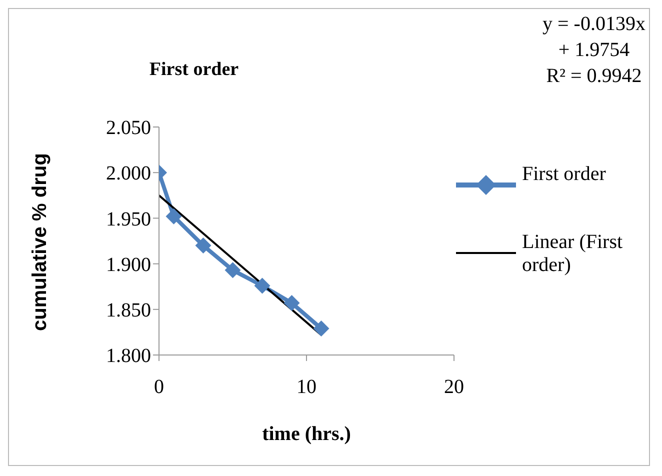  Describe the element at coordinates (159, 387) in the screenshot. I see `x-tick-label: 0` at that location.